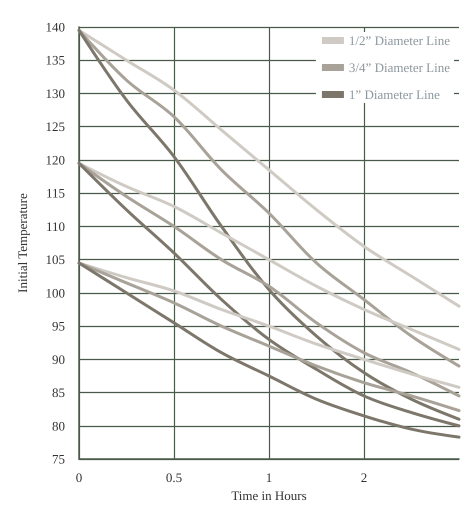 Image resolution: width=462 pixels, height=507 pixels. I want to click on y-tick-label: 80, so click(58, 426).